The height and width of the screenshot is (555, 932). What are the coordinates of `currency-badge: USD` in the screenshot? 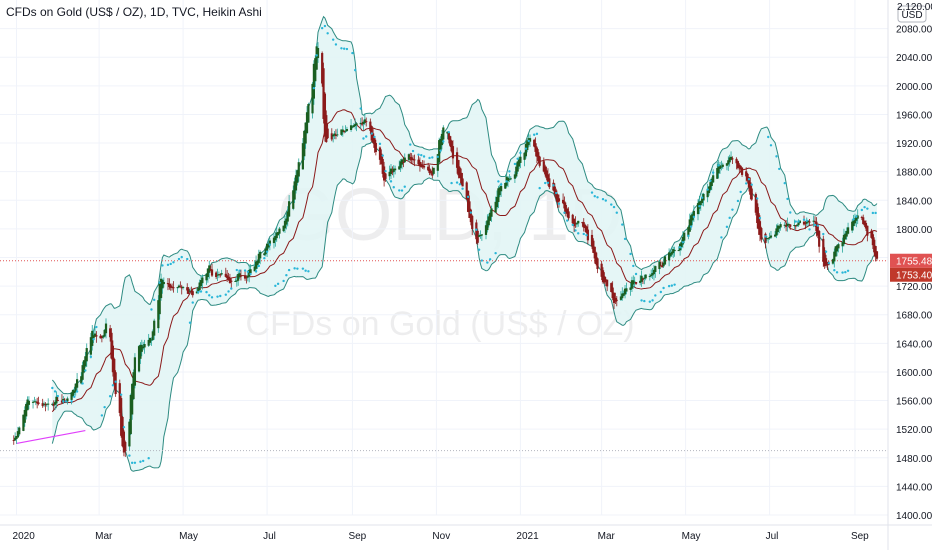 It's located at (912, 14).